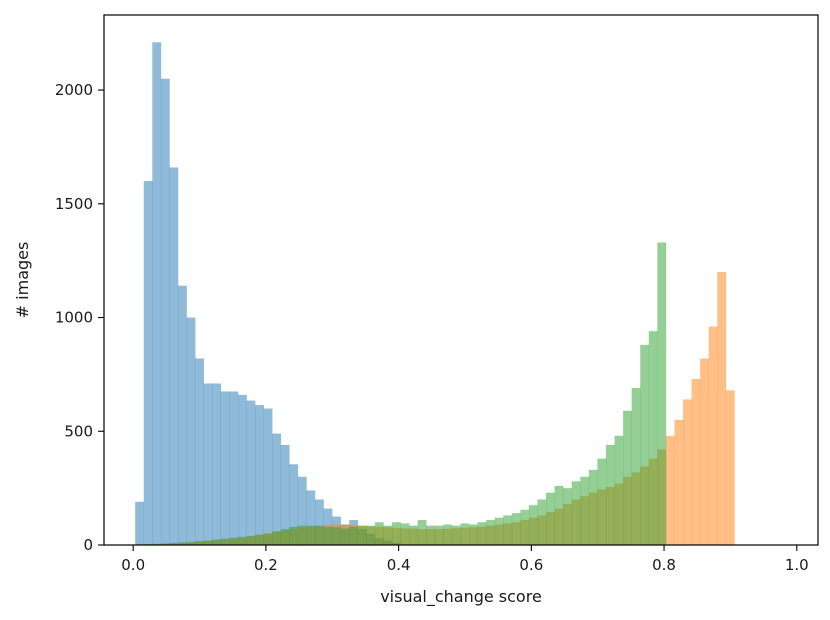 The height and width of the screenshot is (620, 830). What do you see at coordinates (461, 597) in the screenshot?
I see `x-axis-label: visual_change score` at bounding box center [461, 597].